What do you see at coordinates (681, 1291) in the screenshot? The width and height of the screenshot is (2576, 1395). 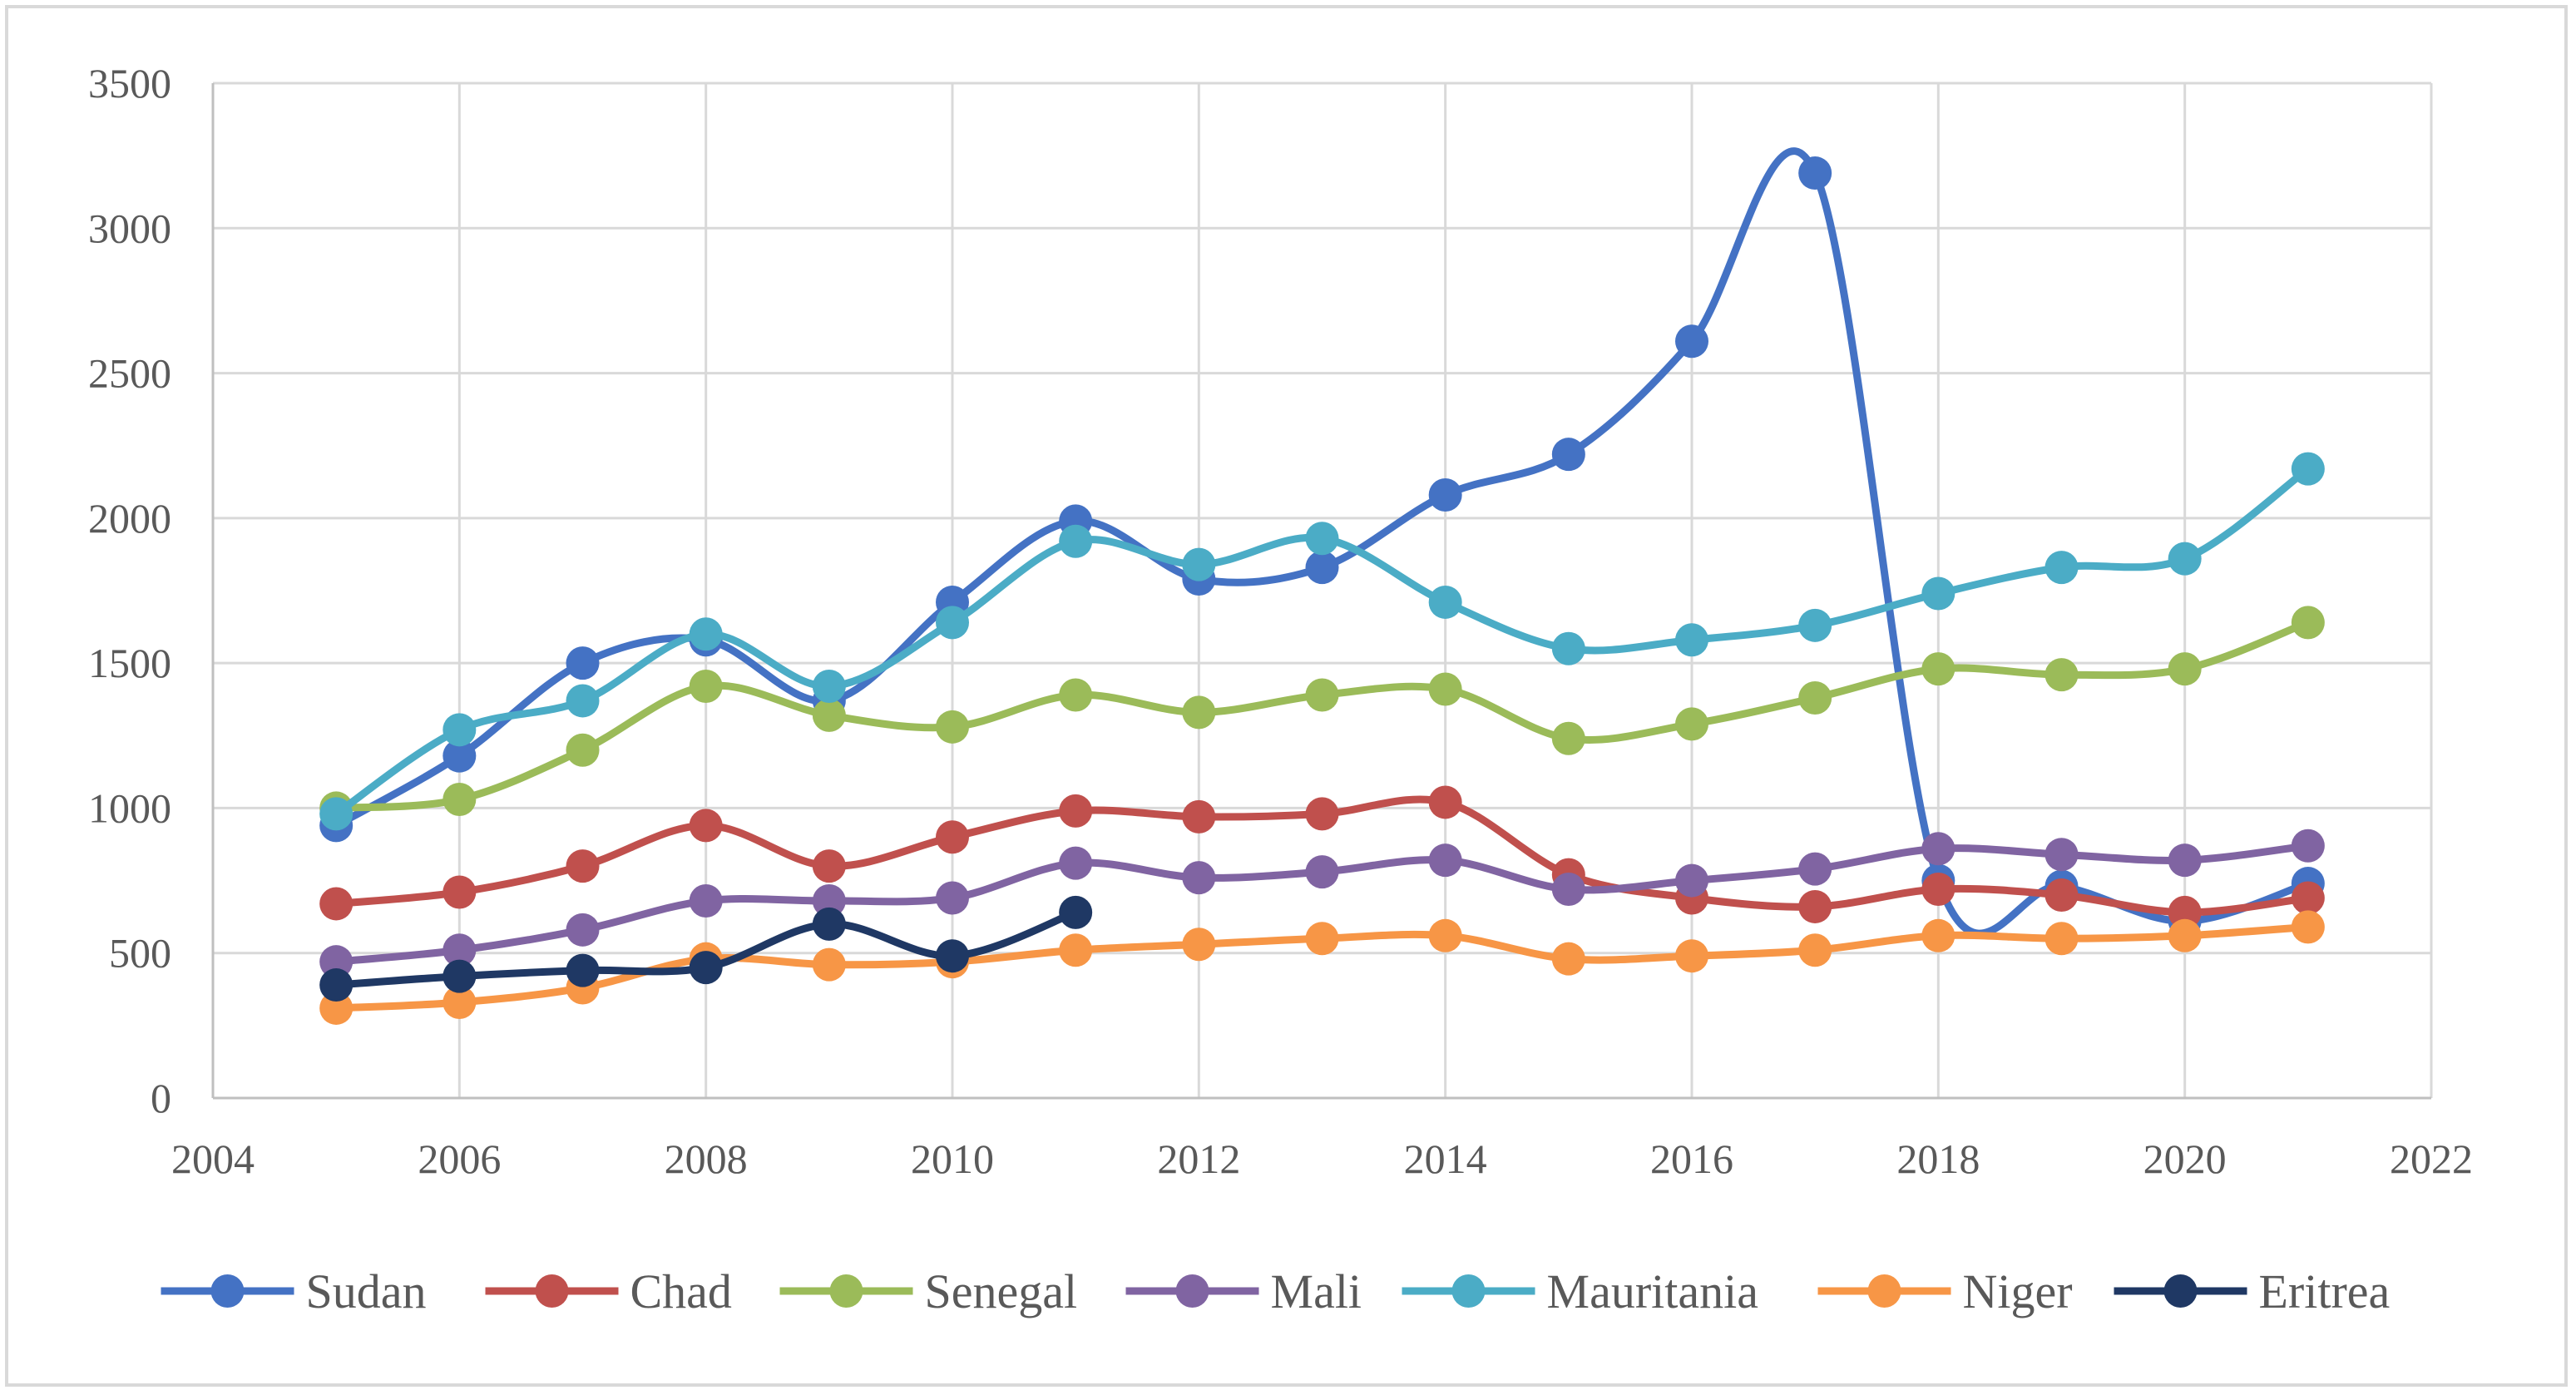 I see `legend-label-chad: Chad` at bounding box center [681, 1291].